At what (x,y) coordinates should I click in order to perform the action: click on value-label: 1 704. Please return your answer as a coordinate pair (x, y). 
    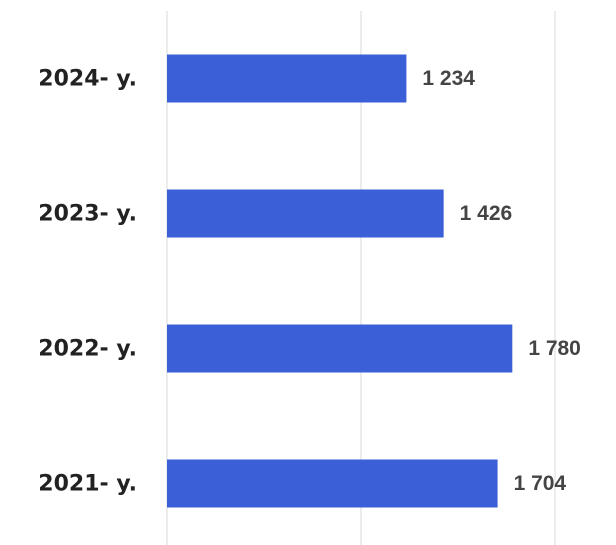
    Looking at the image, I should click on (540, 483).